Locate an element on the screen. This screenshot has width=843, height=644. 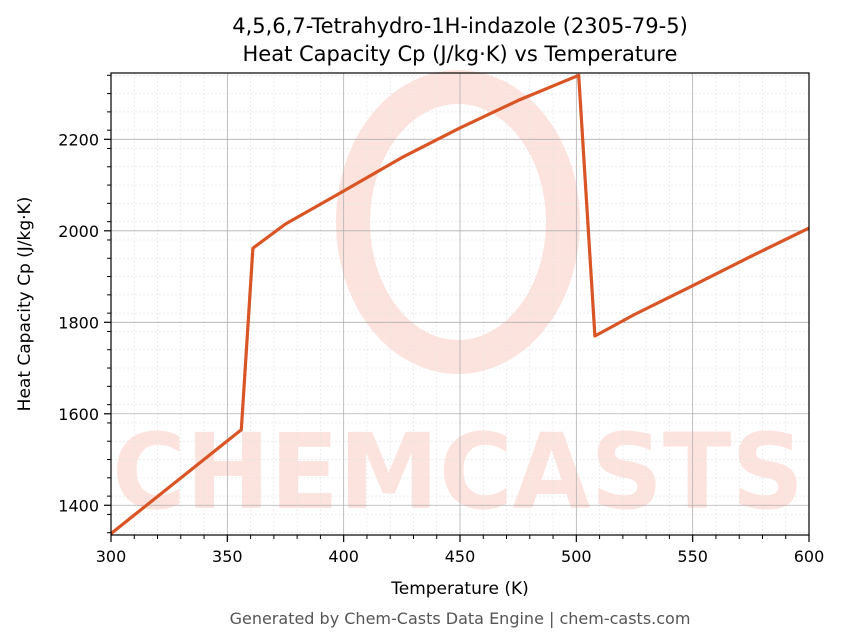
x-tick-label: 450 is located at coordinates (460, 556).